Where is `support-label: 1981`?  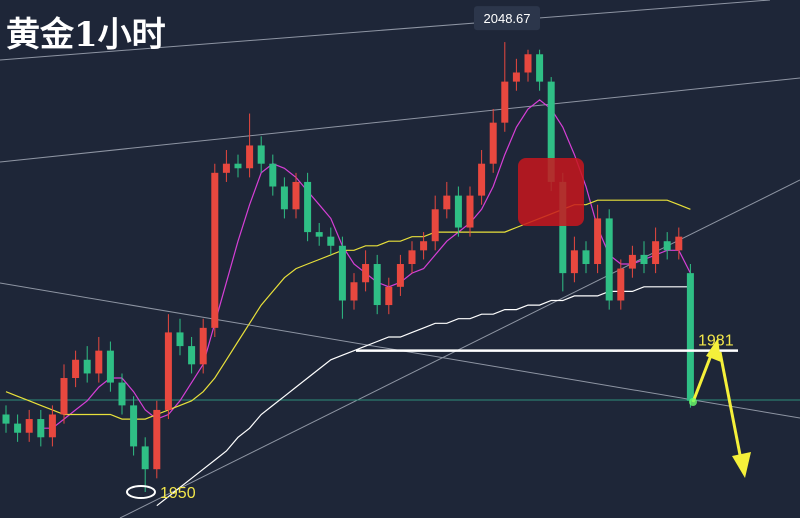 support-label: 1981 is located at coordinates (716, 341).